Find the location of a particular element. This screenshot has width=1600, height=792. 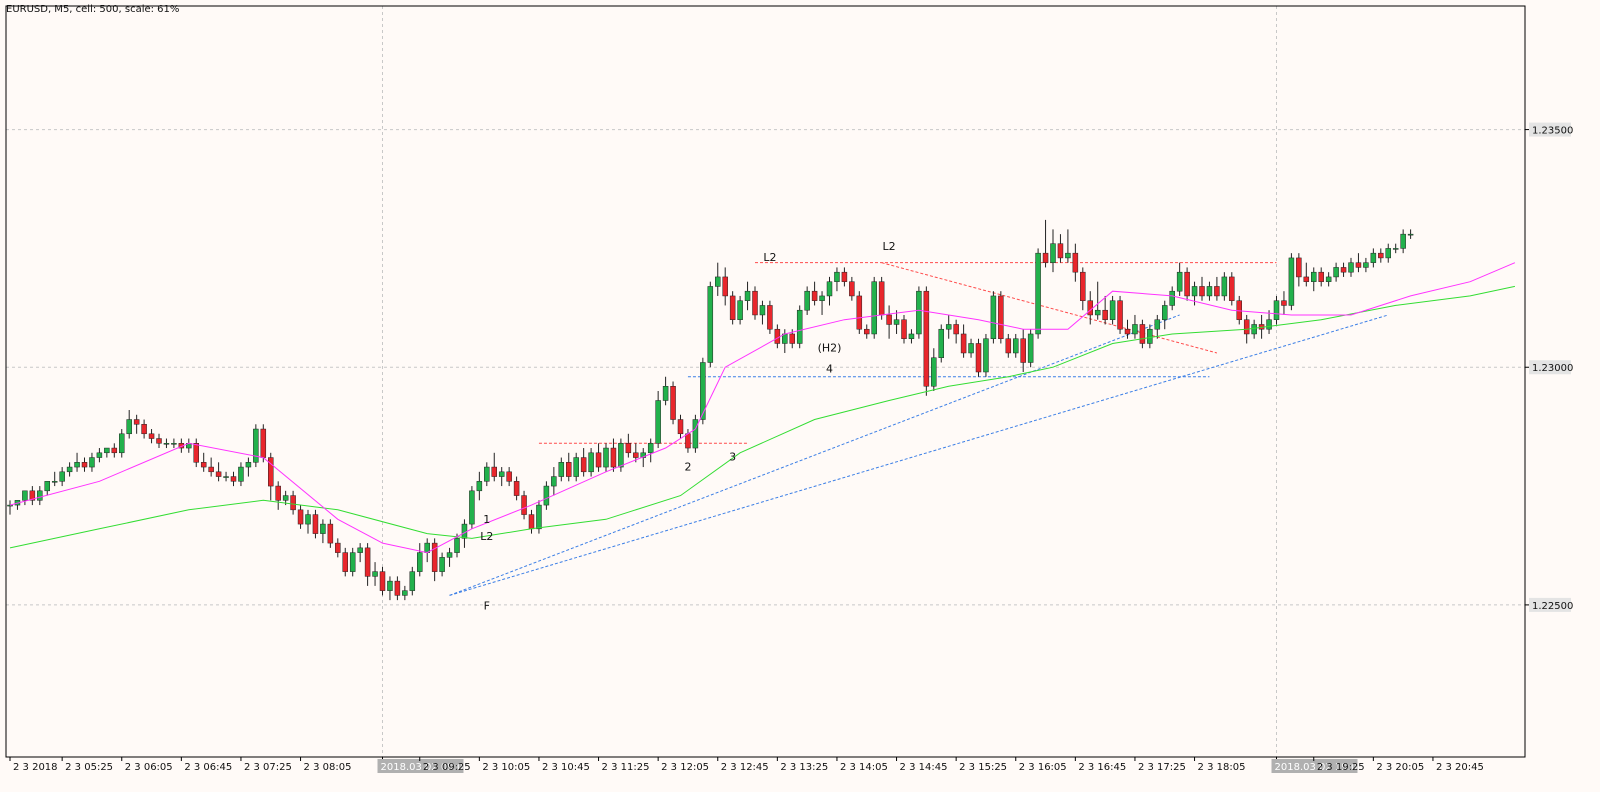

time-tick-label: 2 3 18:05 is located at coordinates (1222, 767).